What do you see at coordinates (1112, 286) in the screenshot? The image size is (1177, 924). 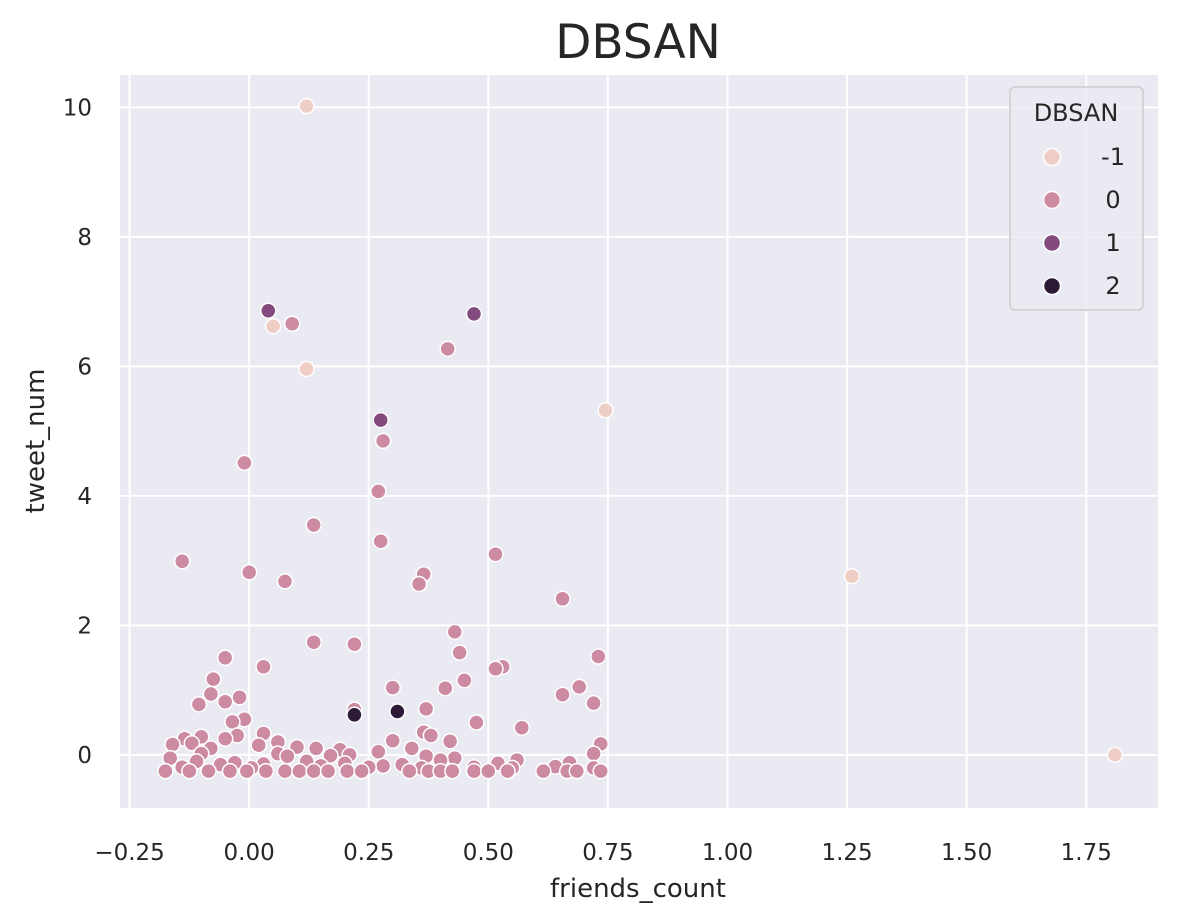 I see `legend-label: 2` at bounding box center [1112, 286].